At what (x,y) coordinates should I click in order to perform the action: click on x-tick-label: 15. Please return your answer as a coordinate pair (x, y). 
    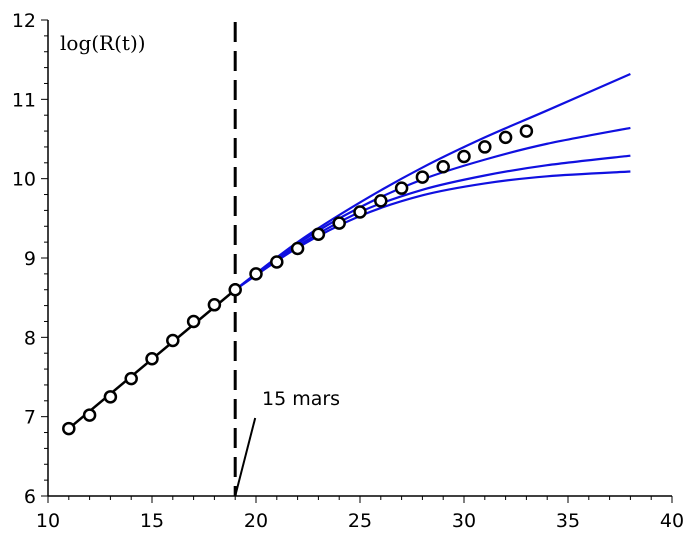
    Looking at the image, I should click on (152, 521).